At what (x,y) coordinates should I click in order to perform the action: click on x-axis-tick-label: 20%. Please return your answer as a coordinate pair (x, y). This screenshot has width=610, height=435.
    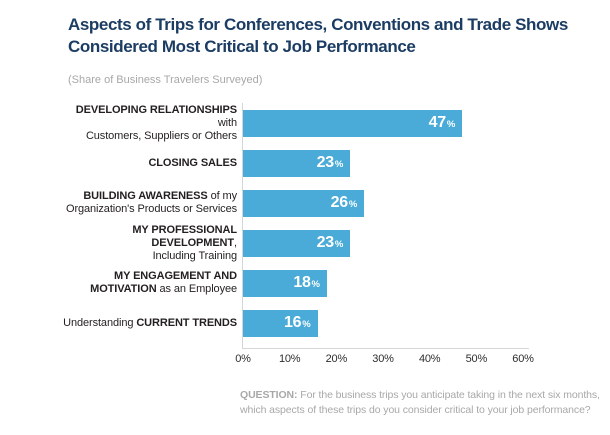
    Looking at the image, I should click on (336, 359).